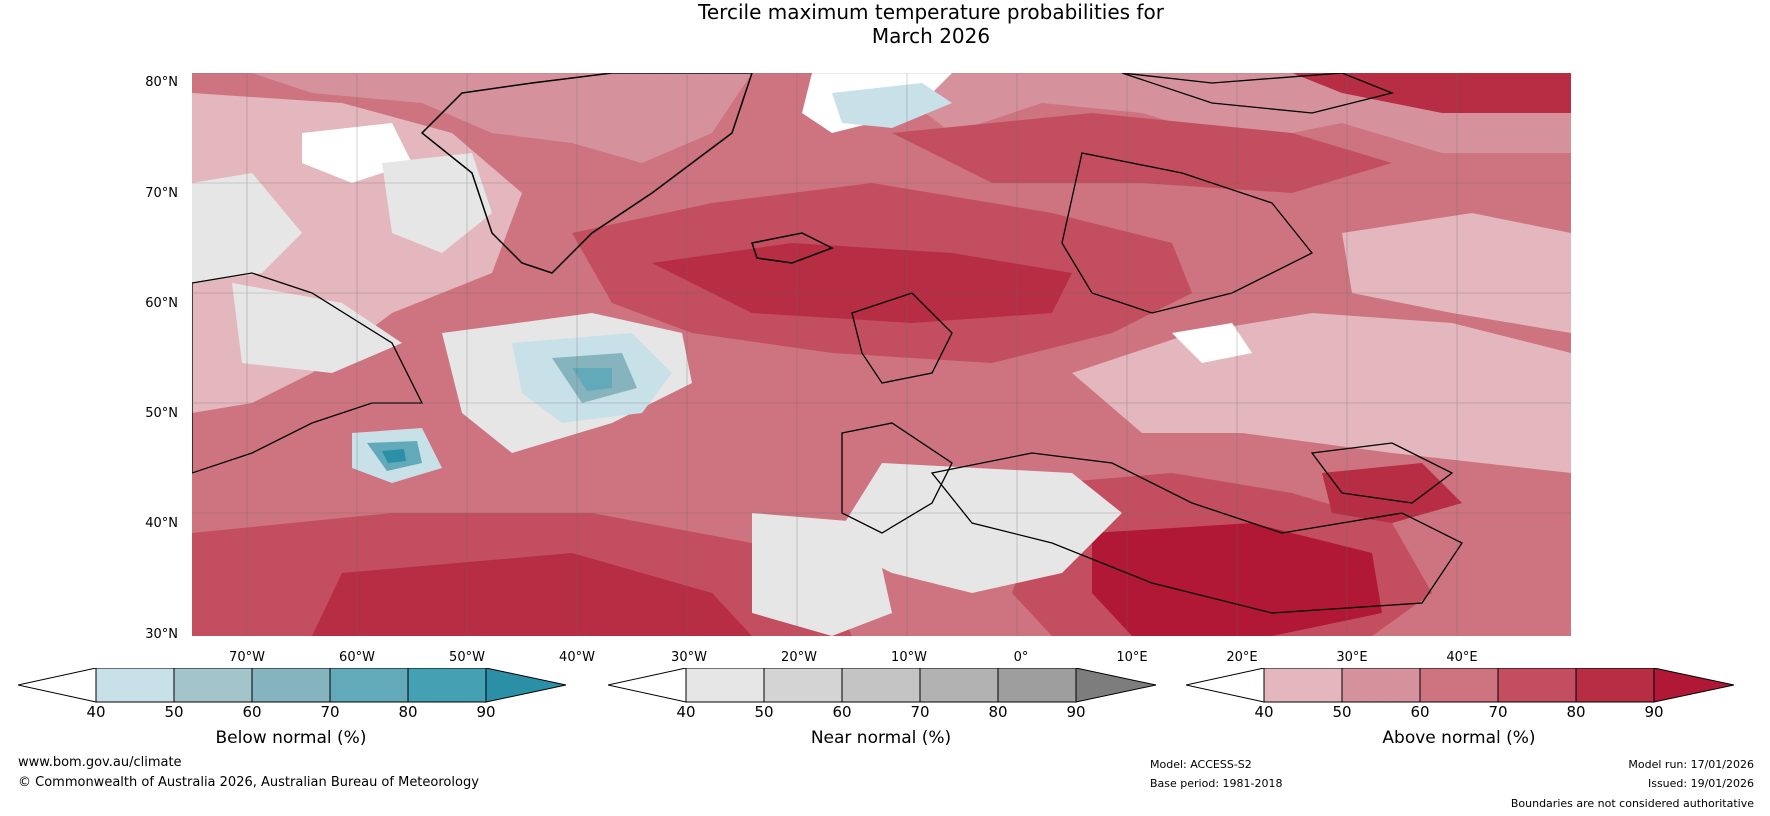 Image resolution: width=1770 pixels, height=816 pixels. Describe the element at coordinates (1225, 685) in the screenshot. I see `colorbar-above-extend-low` at that location.